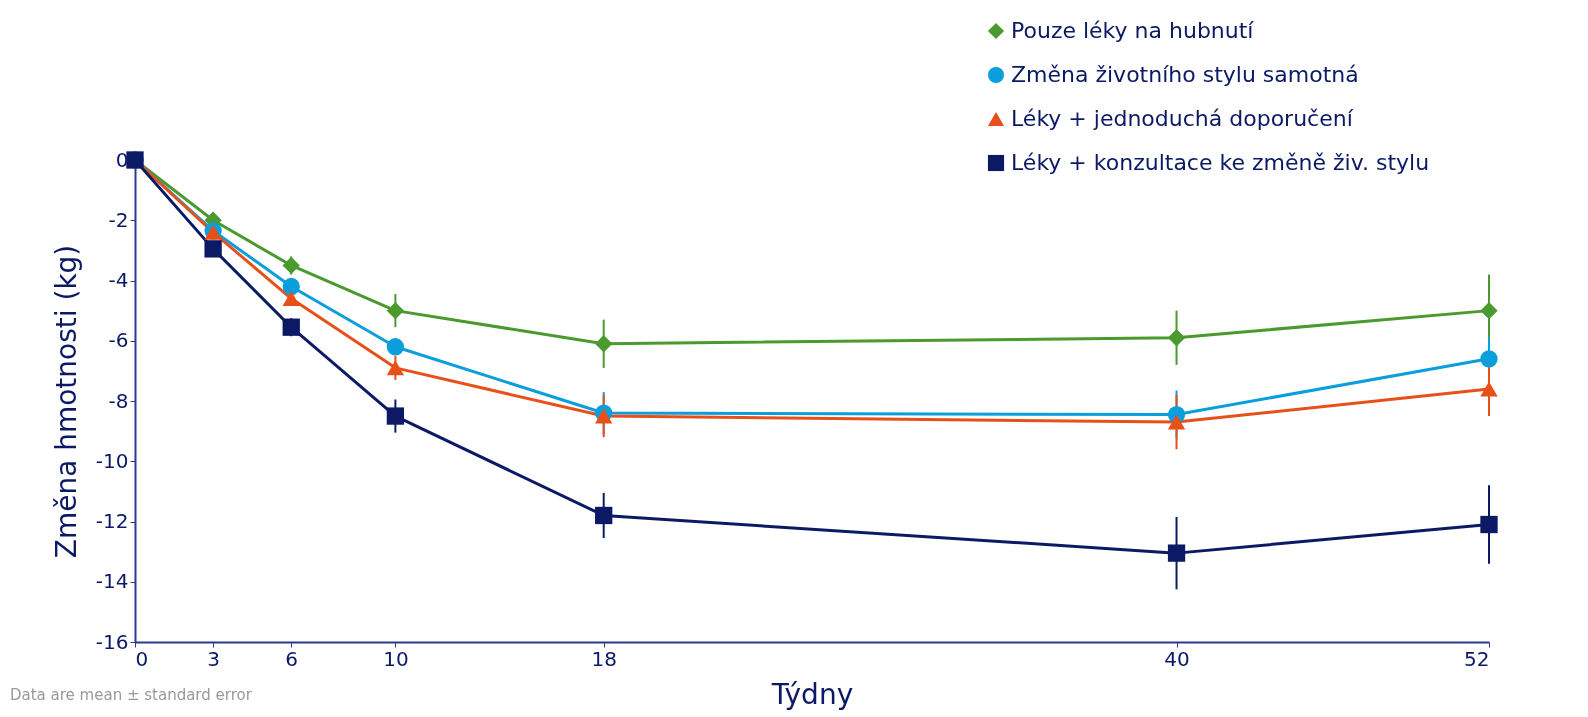 The image size is (1588, 717). Describe the element at coordinates (118, 280) in the screenshot. I see `y-tick-label: -4` at that location.